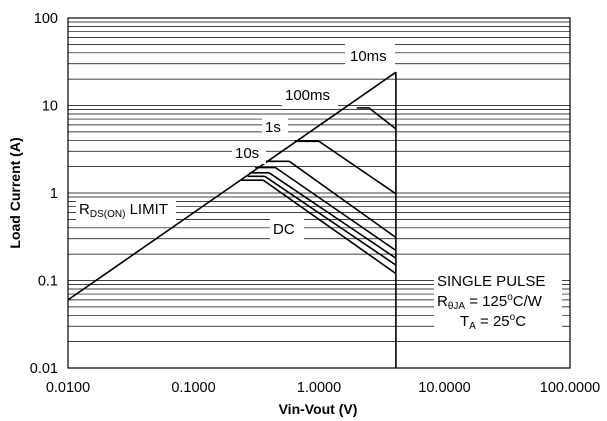 Image resolution: width=607 pixels, height=421 pixels. I want to click on label-dc: DC, so click(284, 229).